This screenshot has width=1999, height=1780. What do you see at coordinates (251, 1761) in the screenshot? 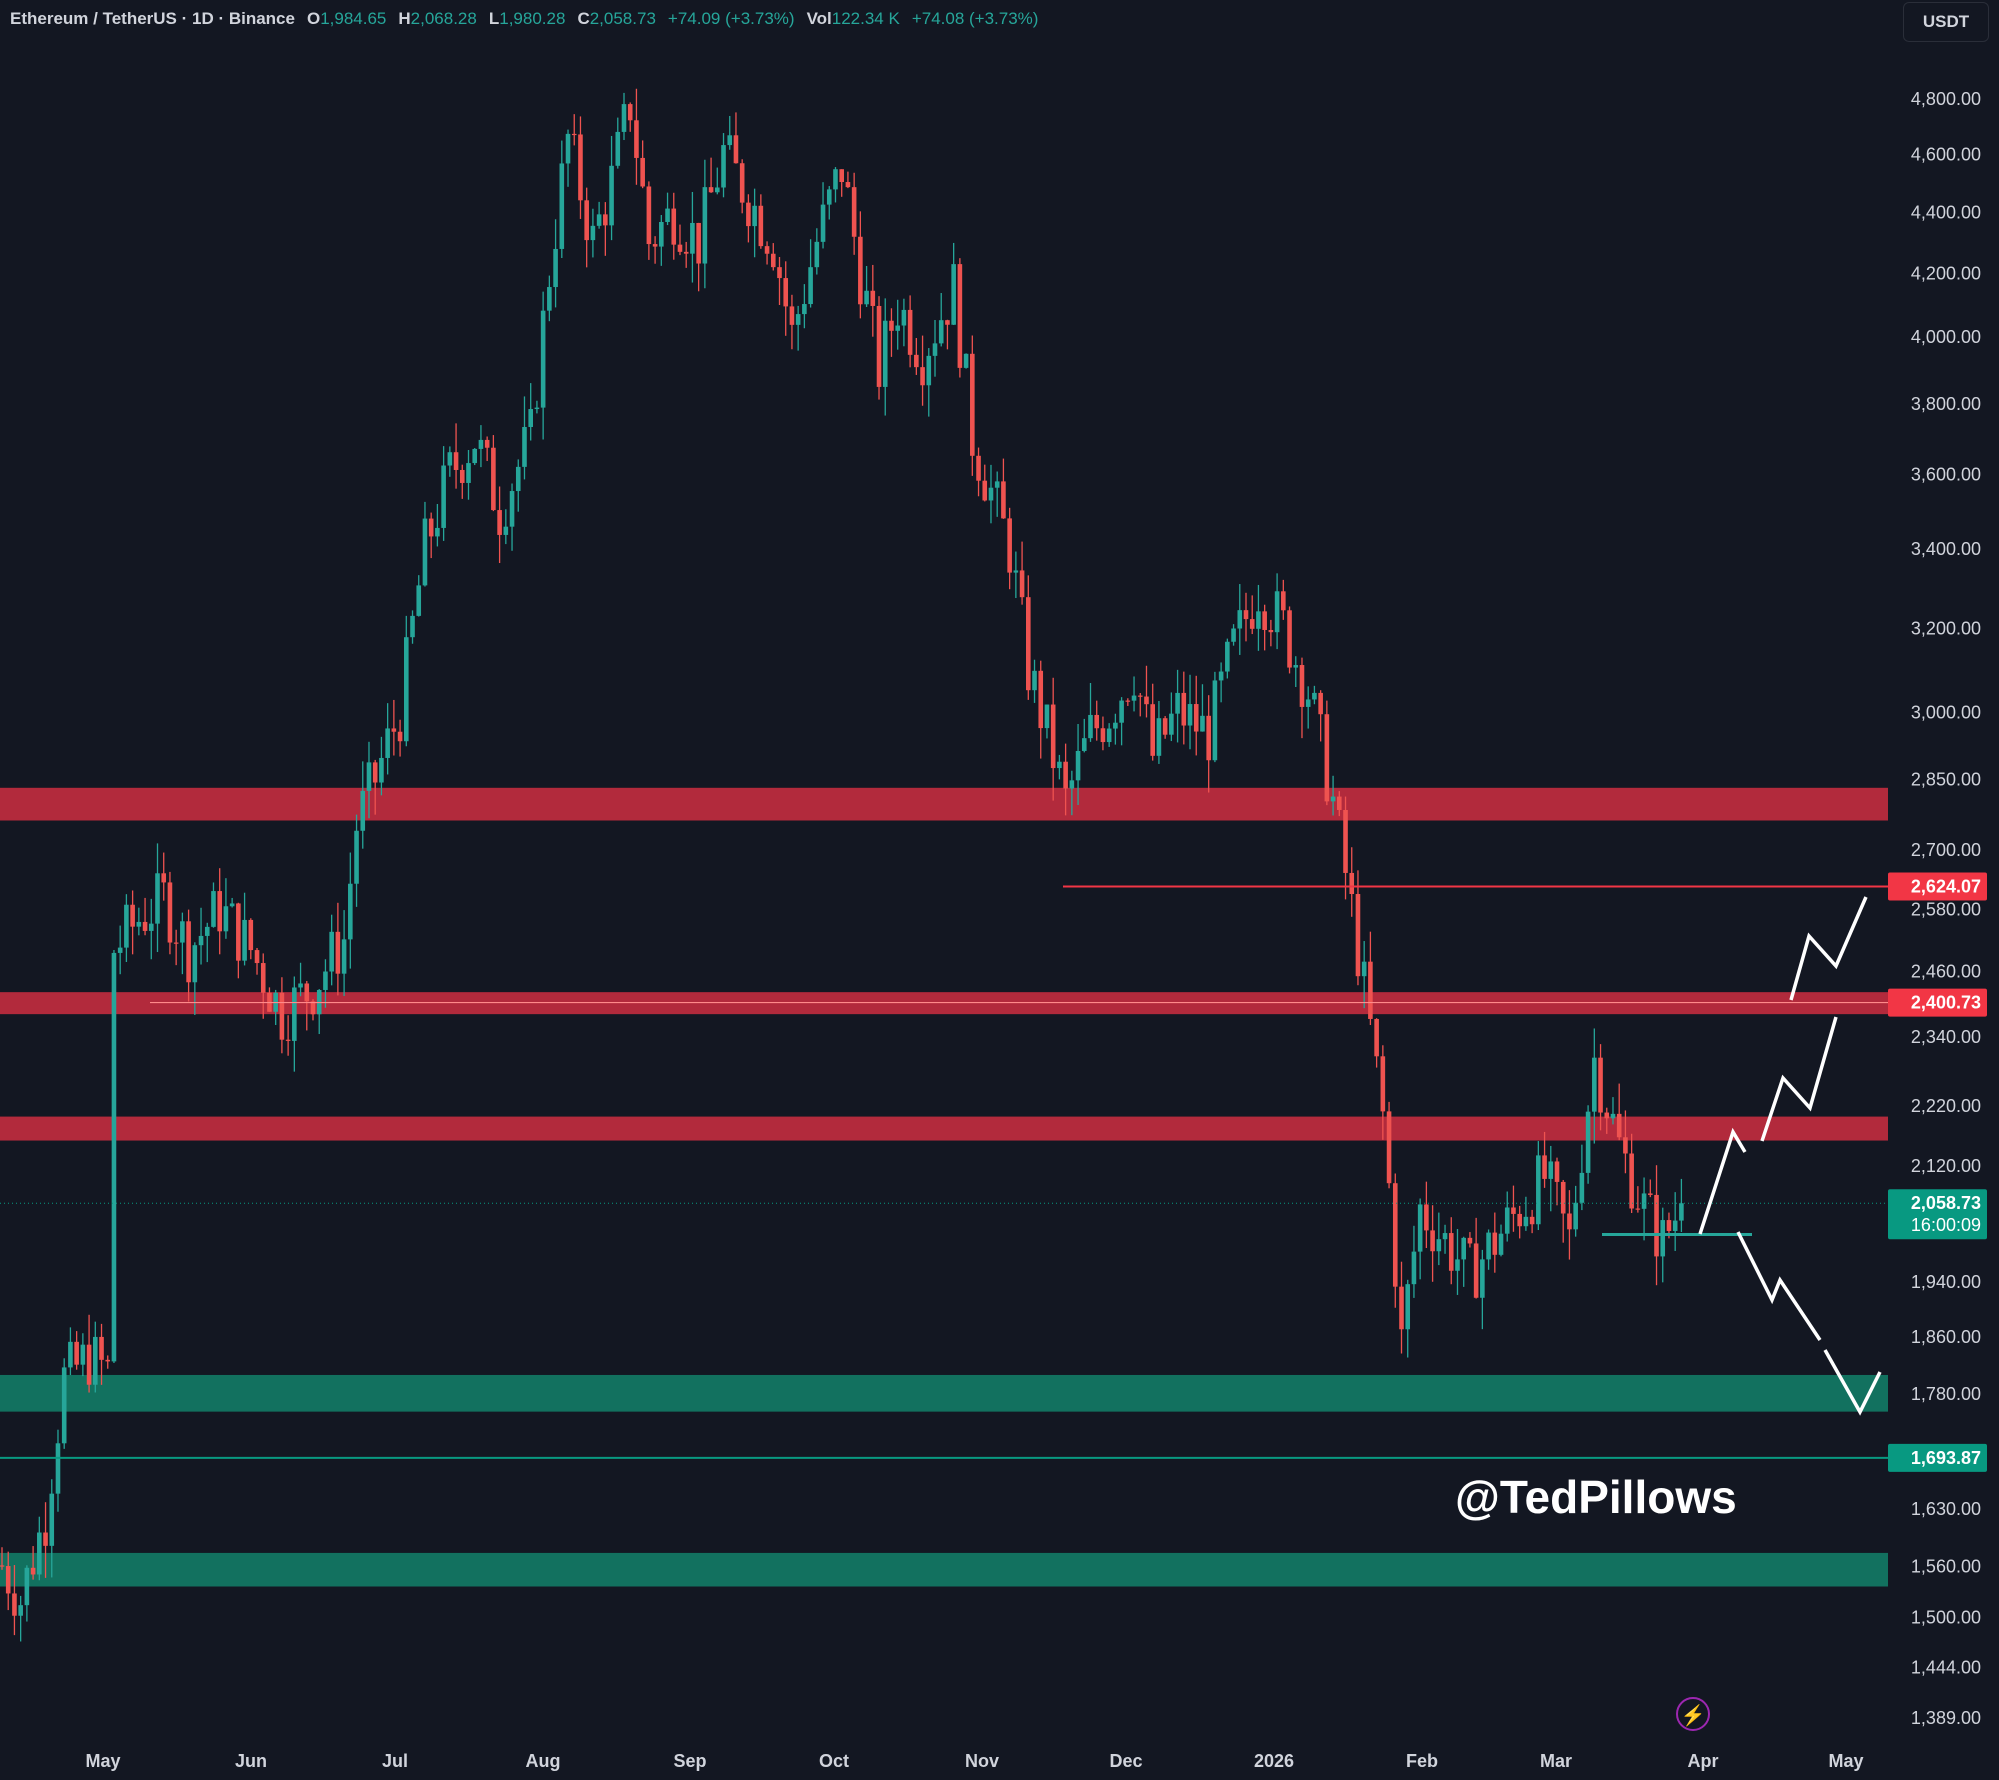
I see `x-tick-label: Jun` at bounding box center [251, 1761].